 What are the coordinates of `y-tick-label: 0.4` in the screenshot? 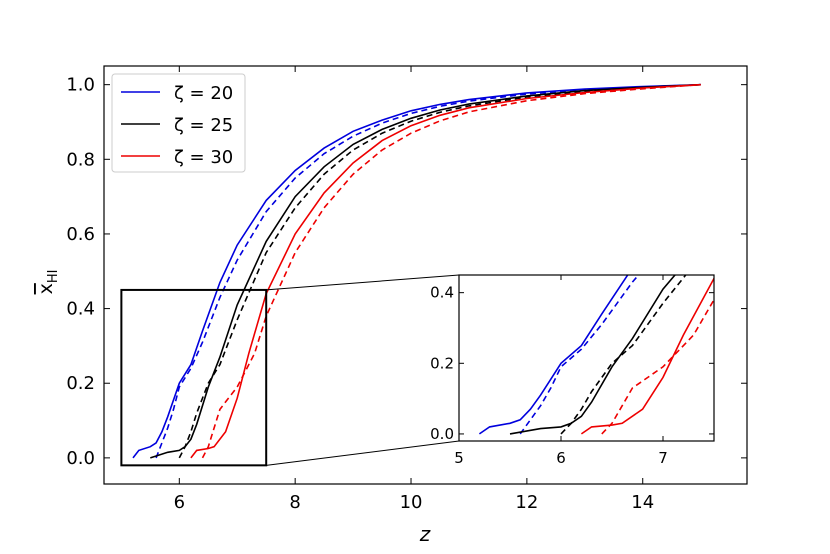 It's located at (80, 309).